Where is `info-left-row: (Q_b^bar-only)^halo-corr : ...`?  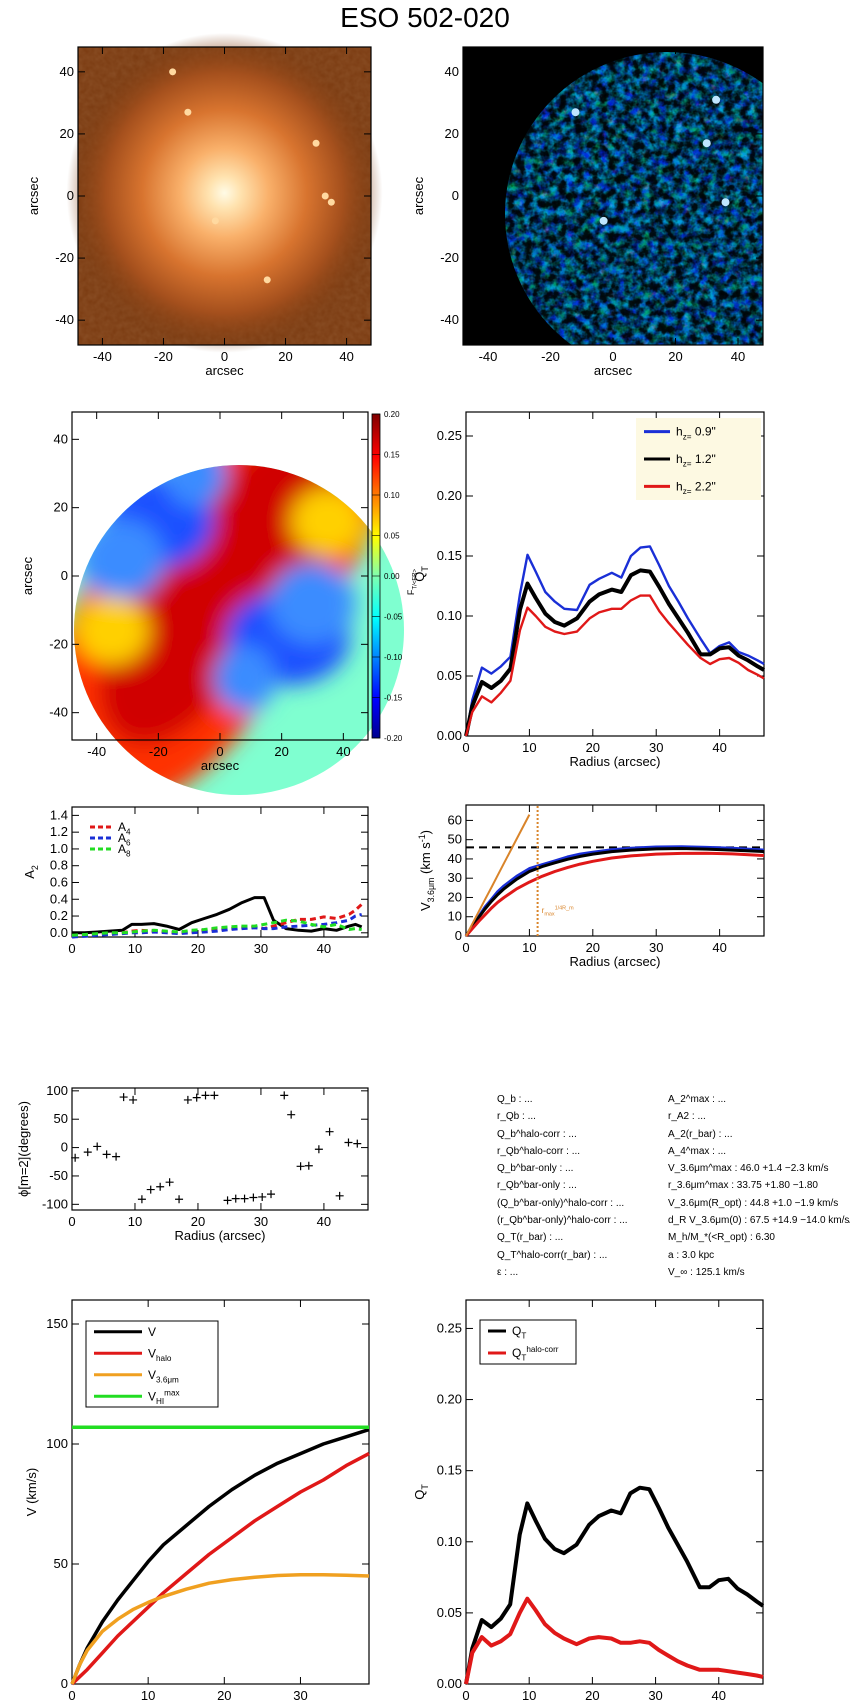
info-left-row: (Q_b^bar-only)^halo-corr : ... is located at coordinates (561, 1203).